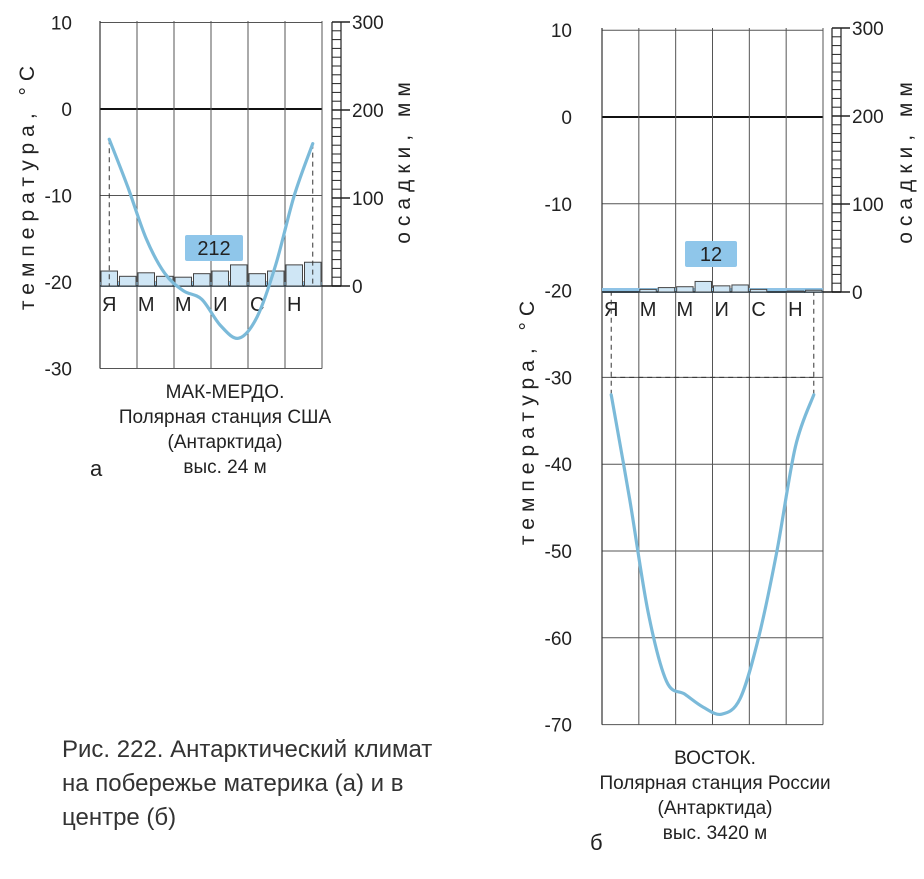 The image size is (924, 879). I want to click on panel-letter-a: а, so click(96, 468).